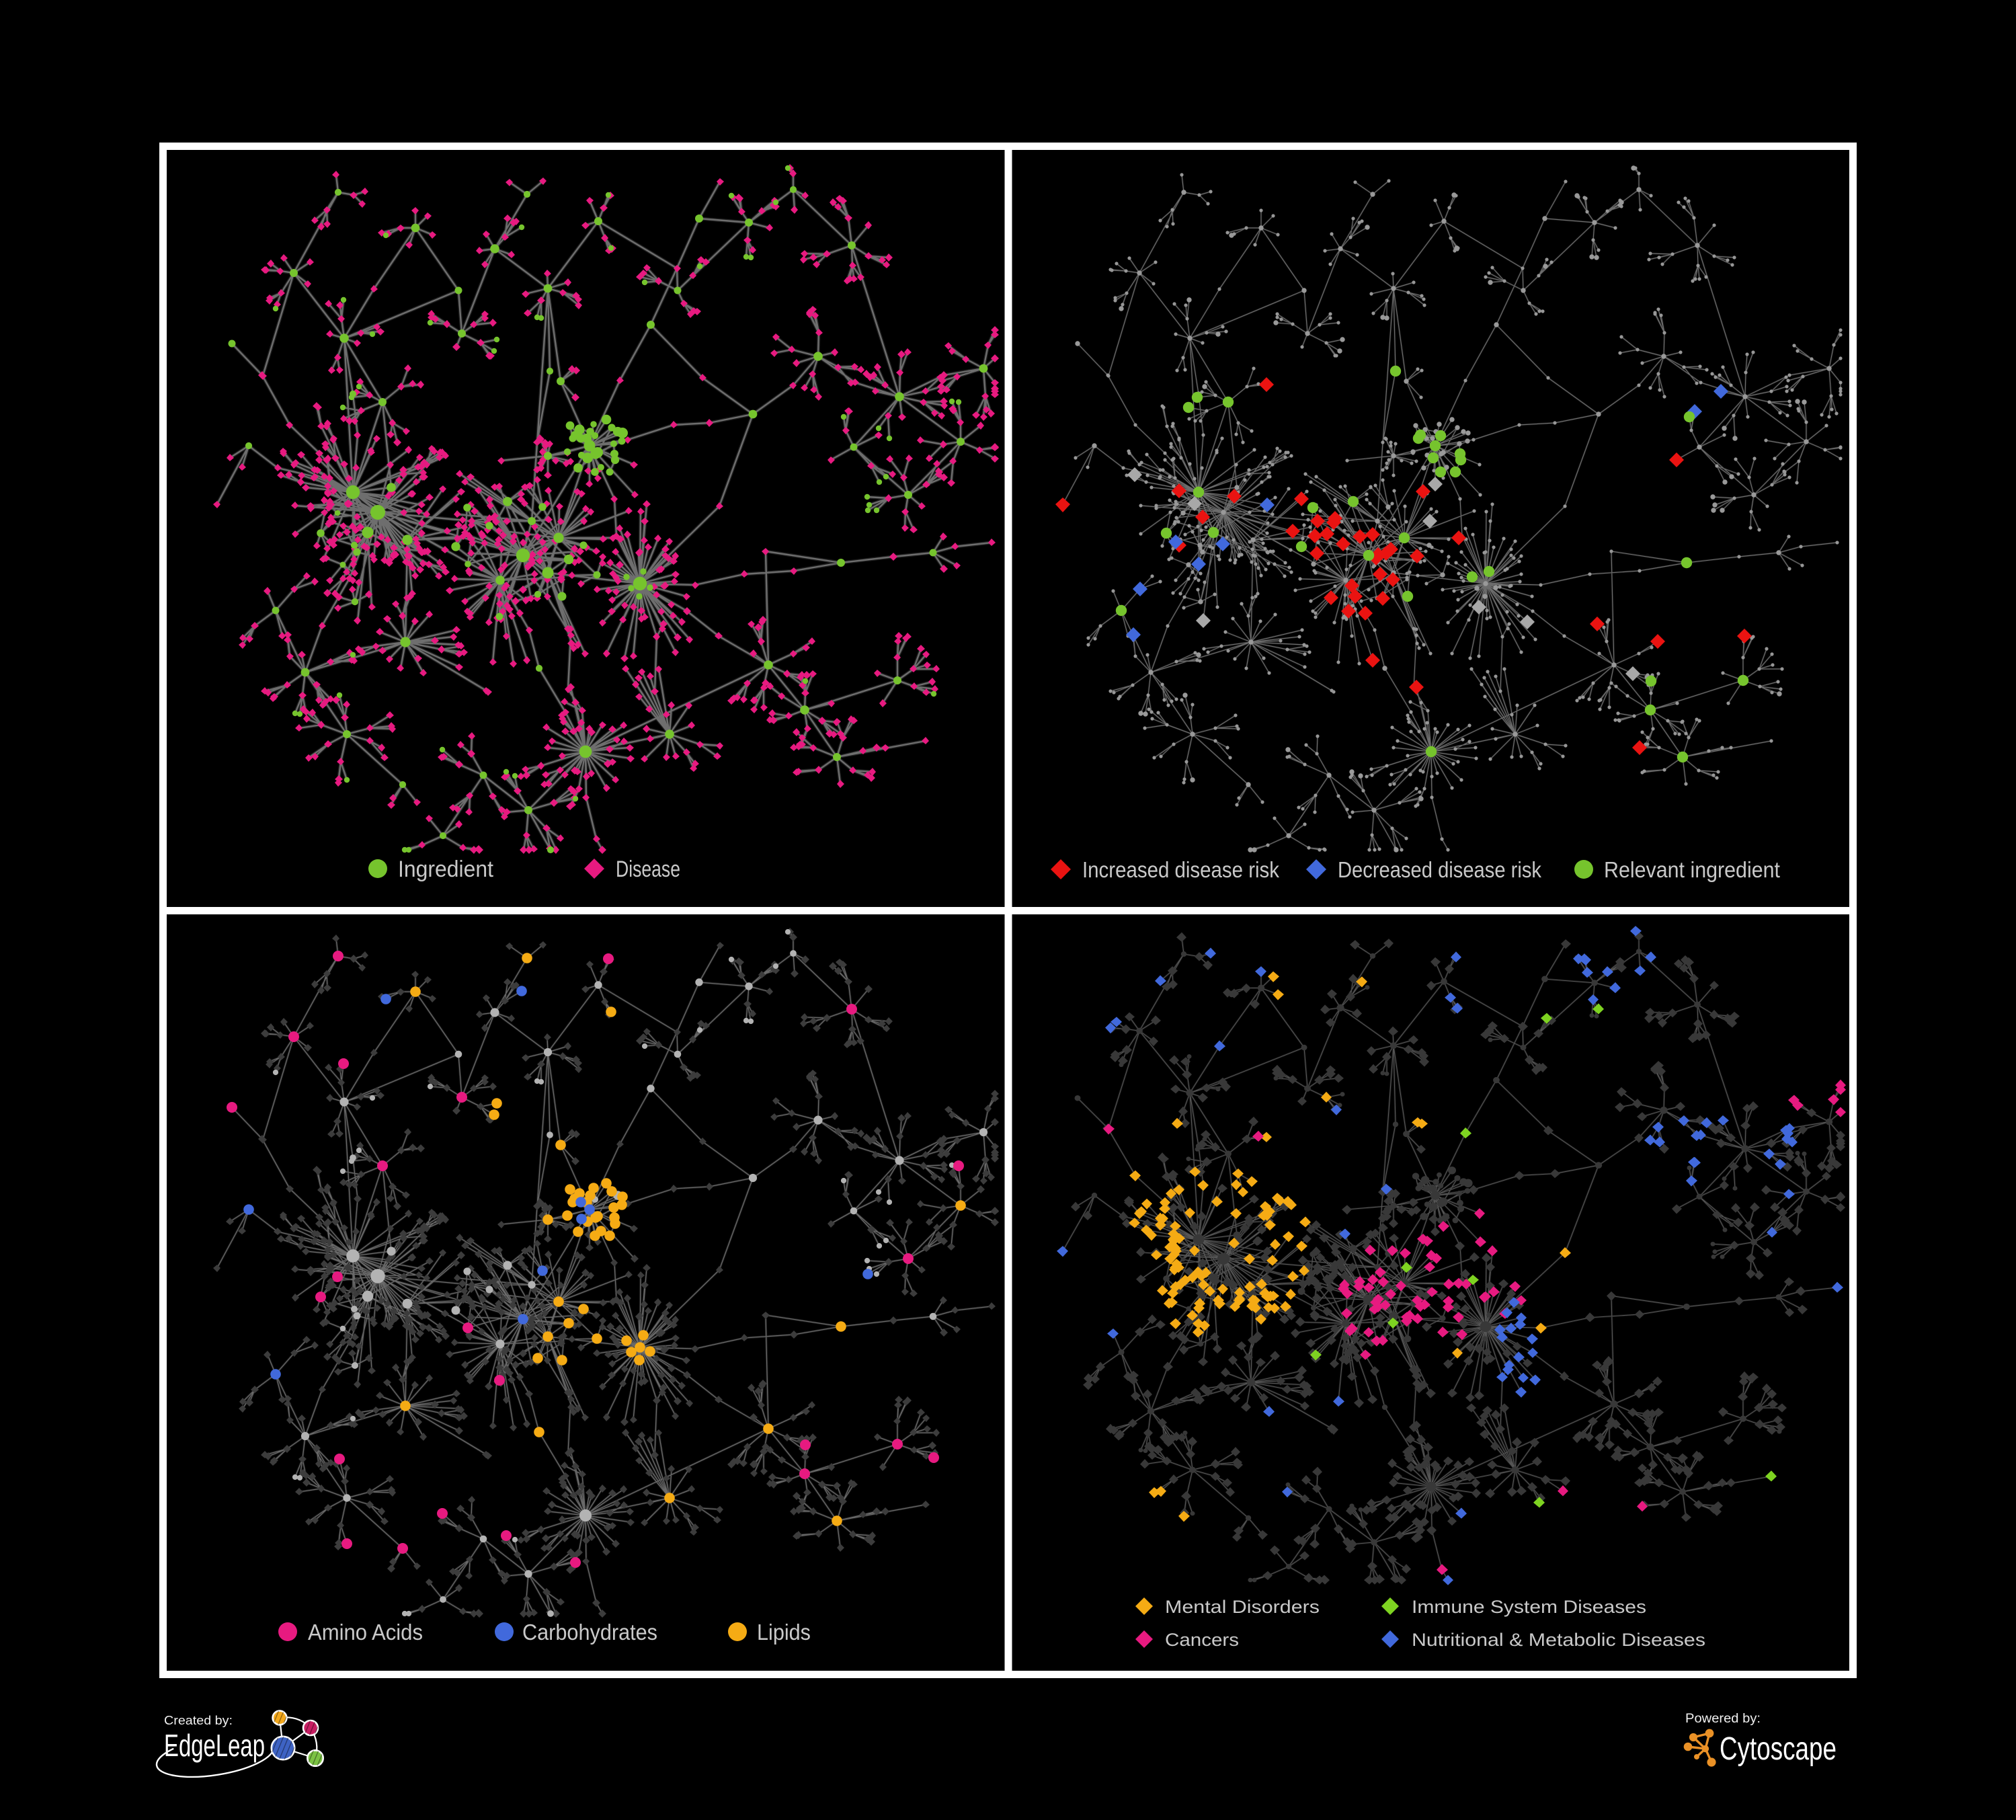 The image size is (2016, 1820). What do you see at coordinates (1180, 869) in the screenshot?
I see `svg-text: Increased disease risk` at bounding box center [1180, 869].